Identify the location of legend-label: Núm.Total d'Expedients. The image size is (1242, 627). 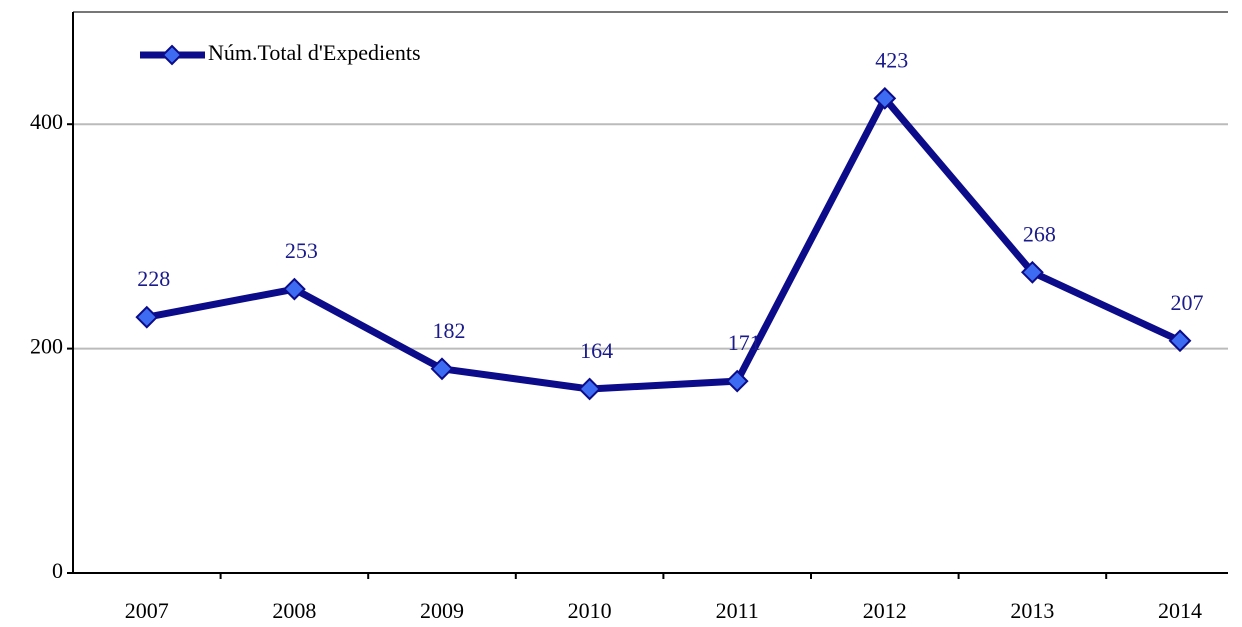
(314, 52).